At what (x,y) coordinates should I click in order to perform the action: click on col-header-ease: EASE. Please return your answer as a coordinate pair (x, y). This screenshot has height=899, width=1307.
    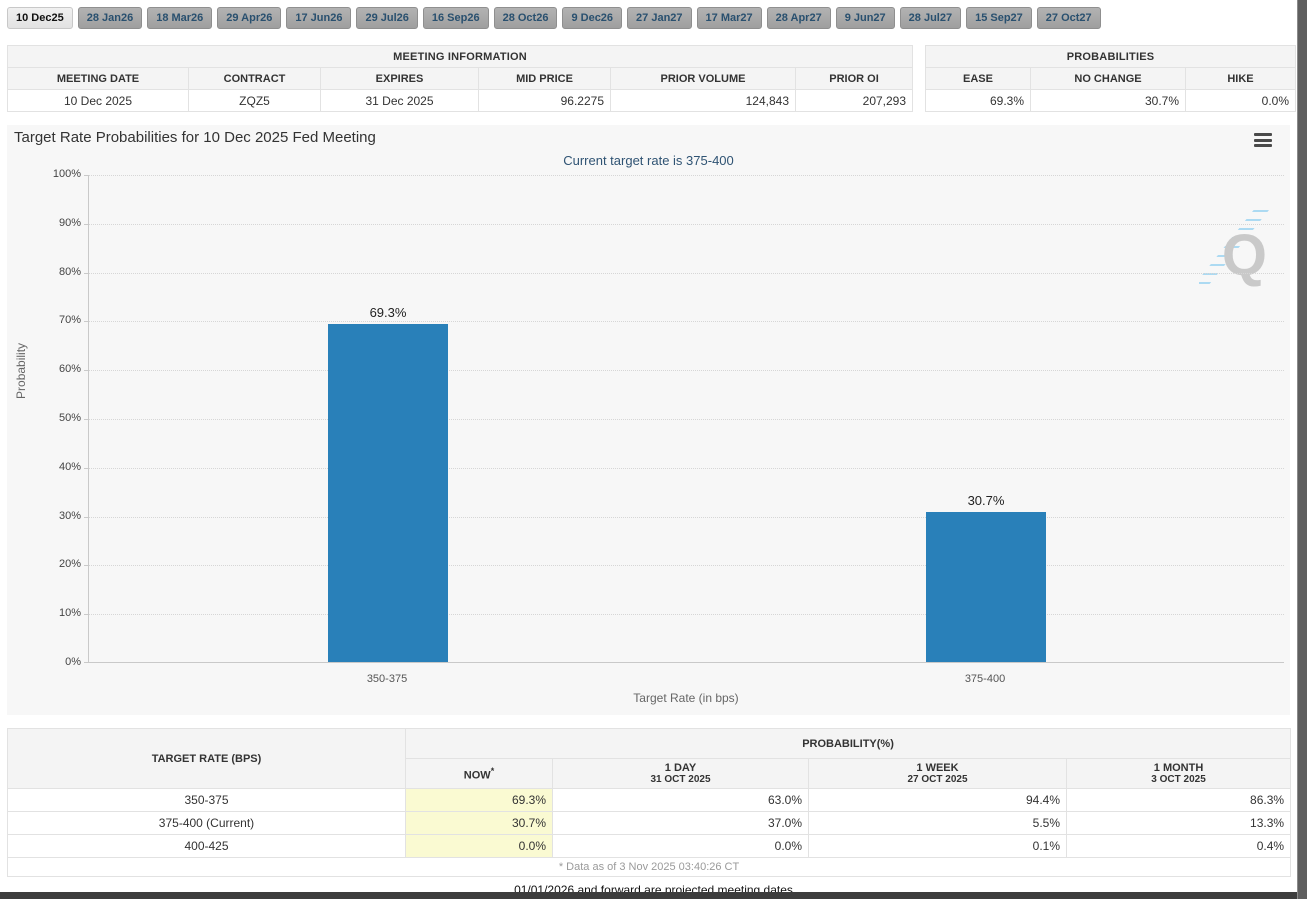
    Looking at the image, I should click on (978, 78).